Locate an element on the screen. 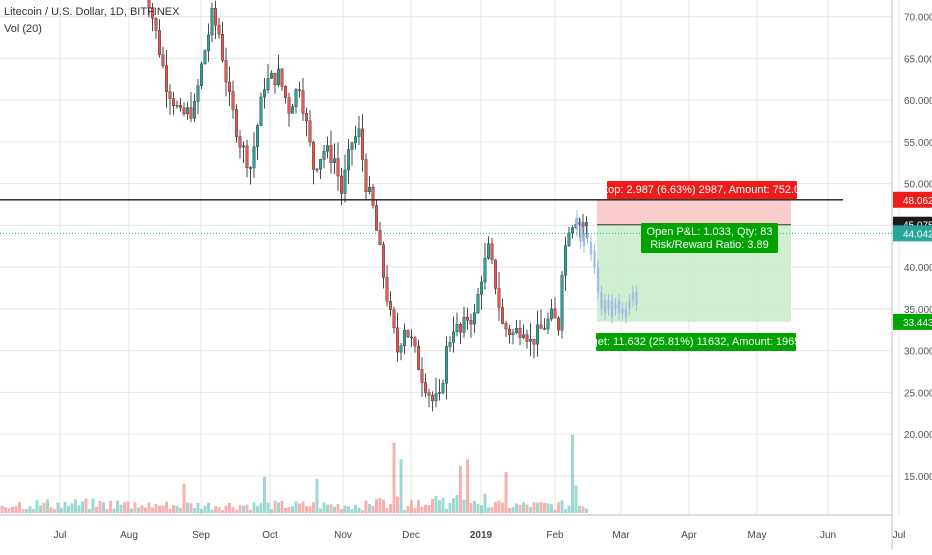 The image size is (932, 555). projection-candles is located at coordinates (606, 267).